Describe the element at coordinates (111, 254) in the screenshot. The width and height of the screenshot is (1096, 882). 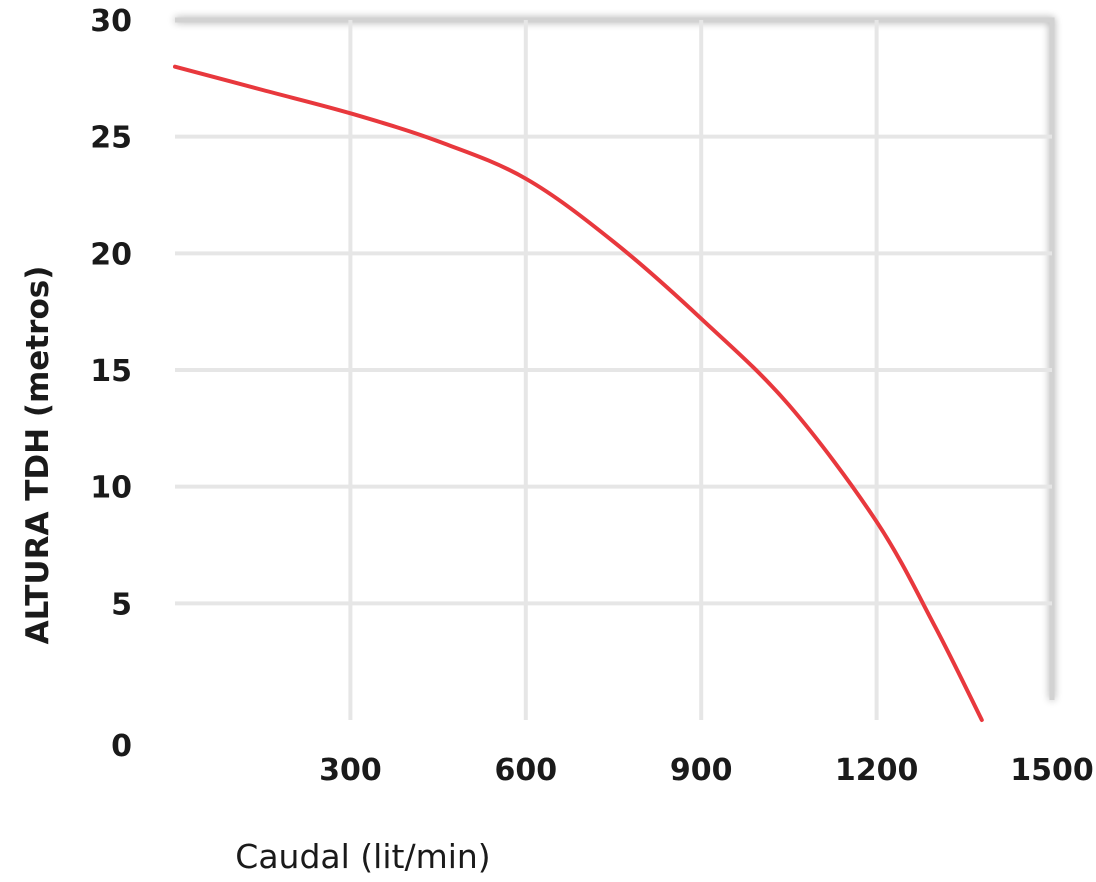
I see `y-tick-label: 20` at that location.